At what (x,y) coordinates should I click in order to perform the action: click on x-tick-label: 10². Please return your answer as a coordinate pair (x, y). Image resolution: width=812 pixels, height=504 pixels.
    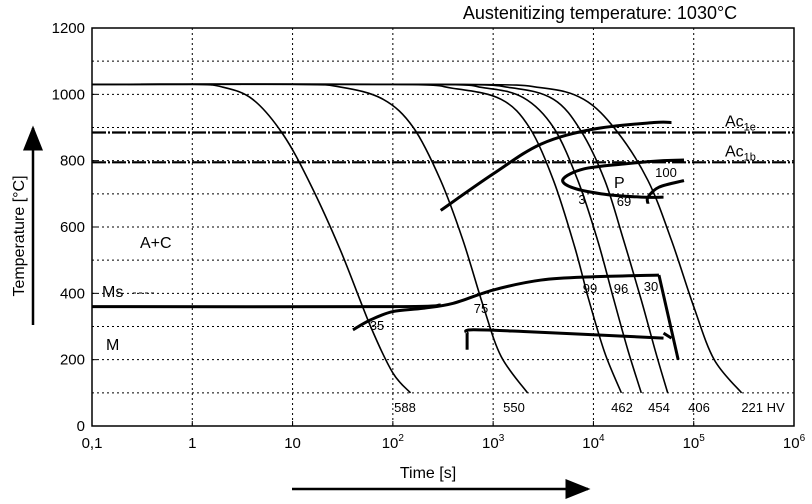
    Looking at the image, I should click on (393, 442).